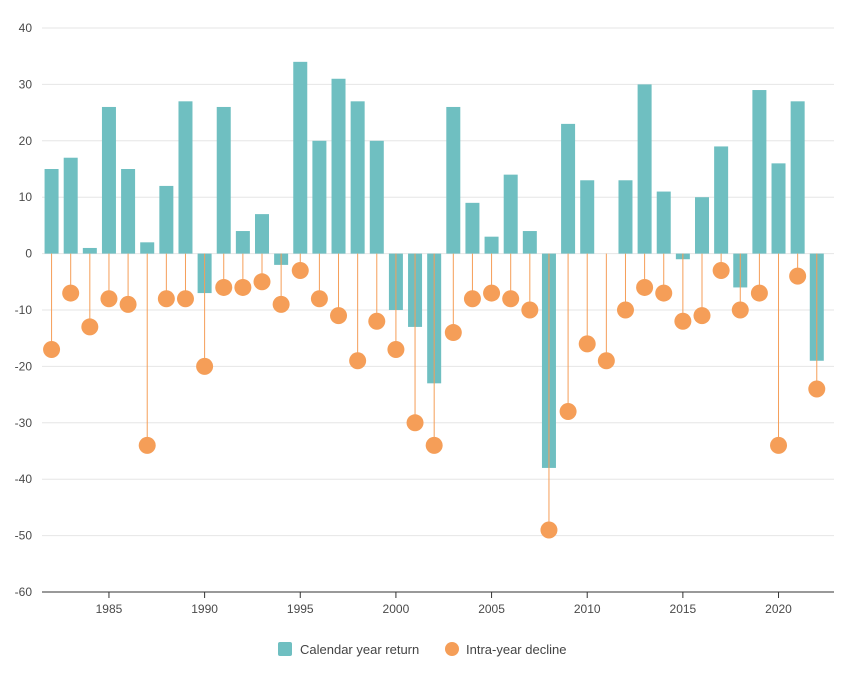 The image size is (861, 673). What do you see at coordinates (625, 310) in the screenshot?
I see `decline-point-2012` at bounding box center [625, 310].